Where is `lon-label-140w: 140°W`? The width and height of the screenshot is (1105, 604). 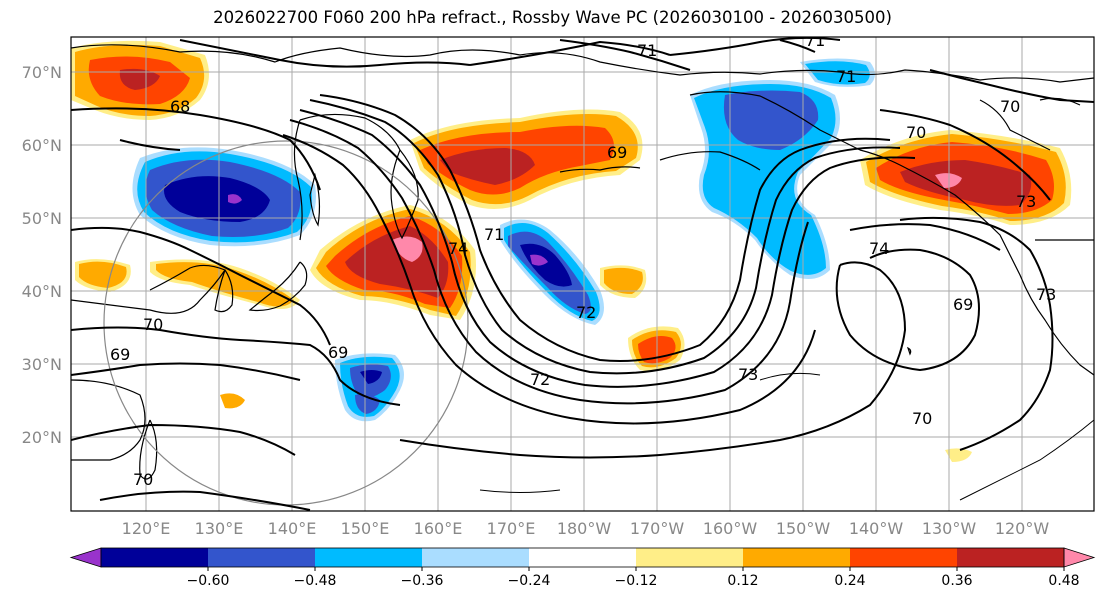 lon-label-140w: 140°W is located at coordinates (876, 528).